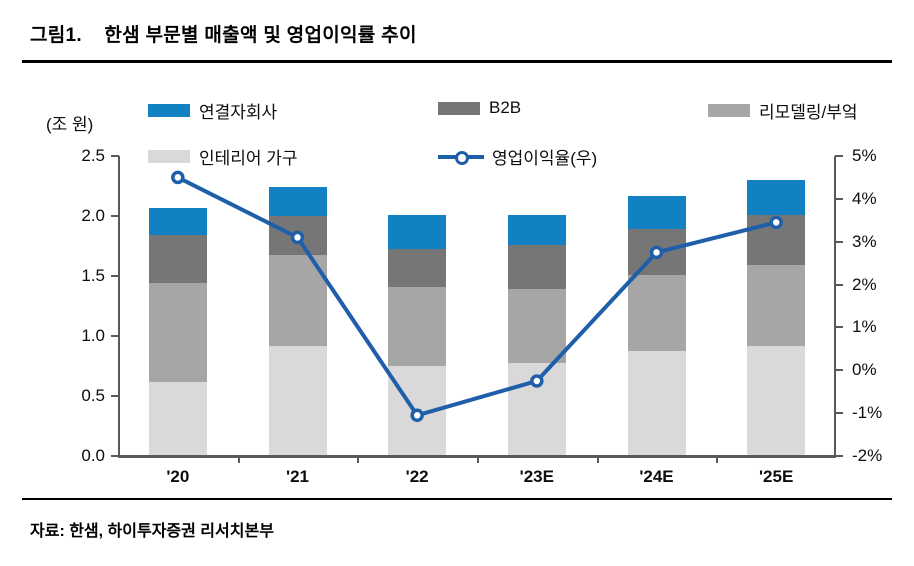 The width and height of the screenshot is (914, 566). Describe the element at coordinates (119, 306) in the screenshot. I see `left-axis-line` at that location.